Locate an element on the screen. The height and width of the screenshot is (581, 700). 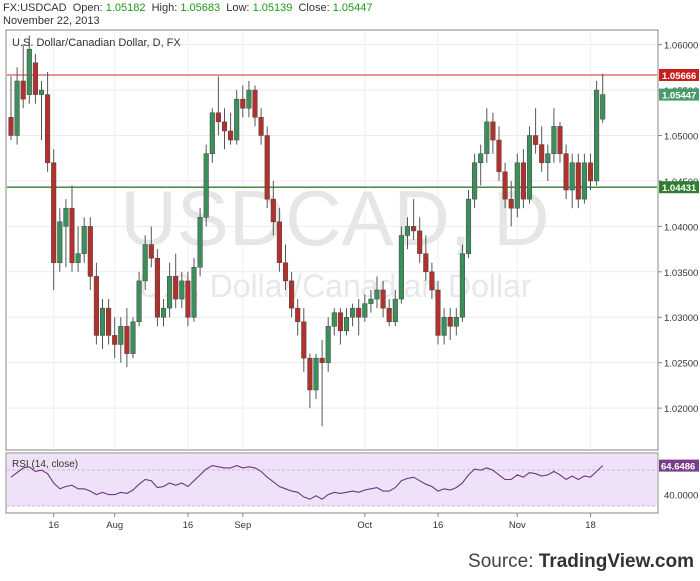
low-label: Low: is located at coordinates (238, 8).